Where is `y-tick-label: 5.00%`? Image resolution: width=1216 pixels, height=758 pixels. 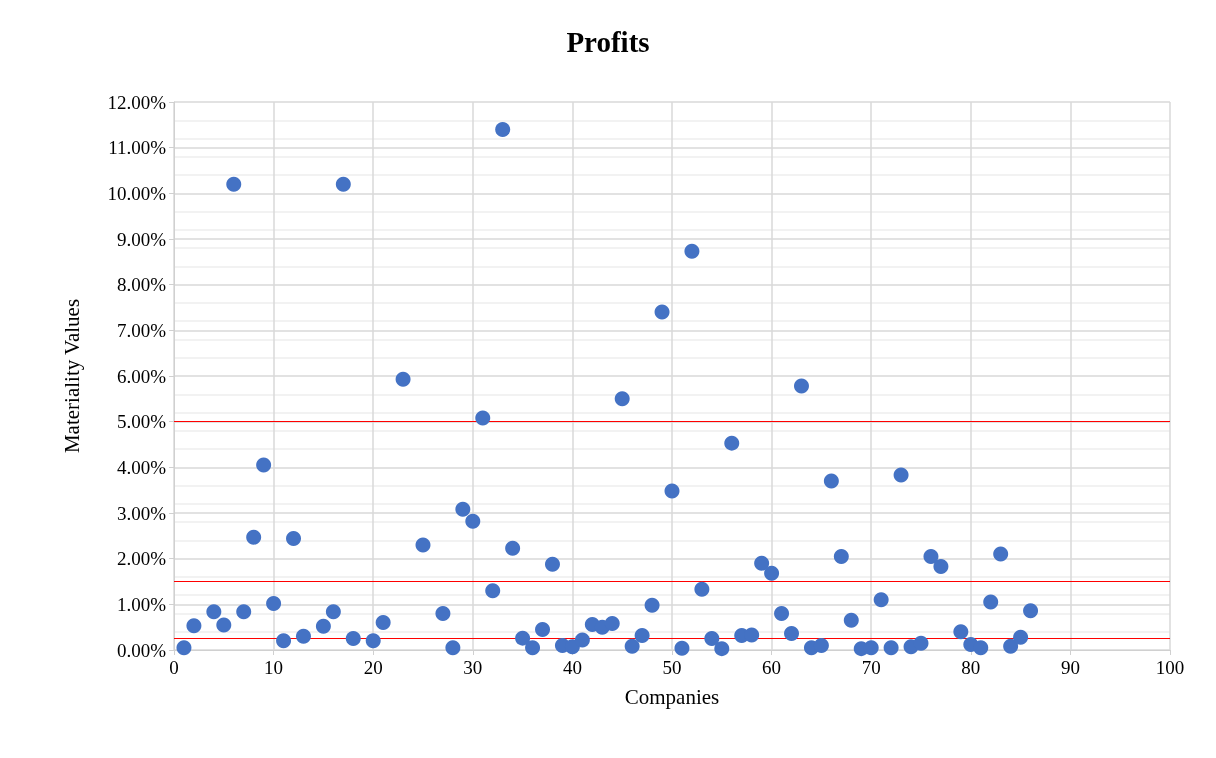 y-tick-label: 5.00% is located at coordinates (141, 422).